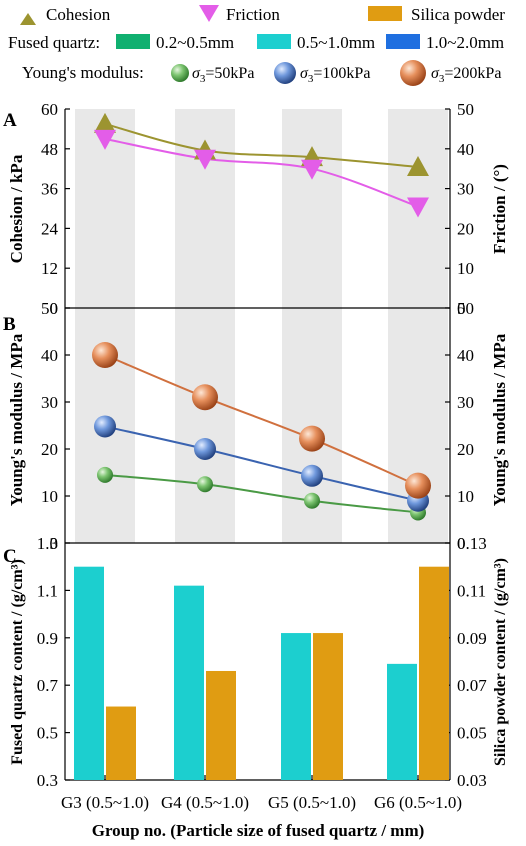 The image size is (526, 846). What do you see at coordinates (458, 14) in the screenshot?
I see `legend-silica-label: Silica powder` at bounding box center [458, 14].